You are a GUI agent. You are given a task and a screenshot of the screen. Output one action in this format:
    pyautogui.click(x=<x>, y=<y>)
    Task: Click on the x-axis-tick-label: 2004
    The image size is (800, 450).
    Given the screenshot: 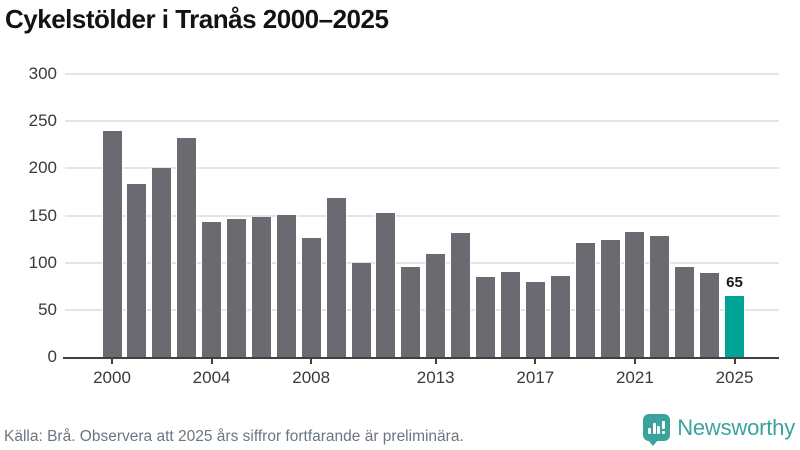 What is the action you would take?
    pyautogui.click(x=211, y=377)
    